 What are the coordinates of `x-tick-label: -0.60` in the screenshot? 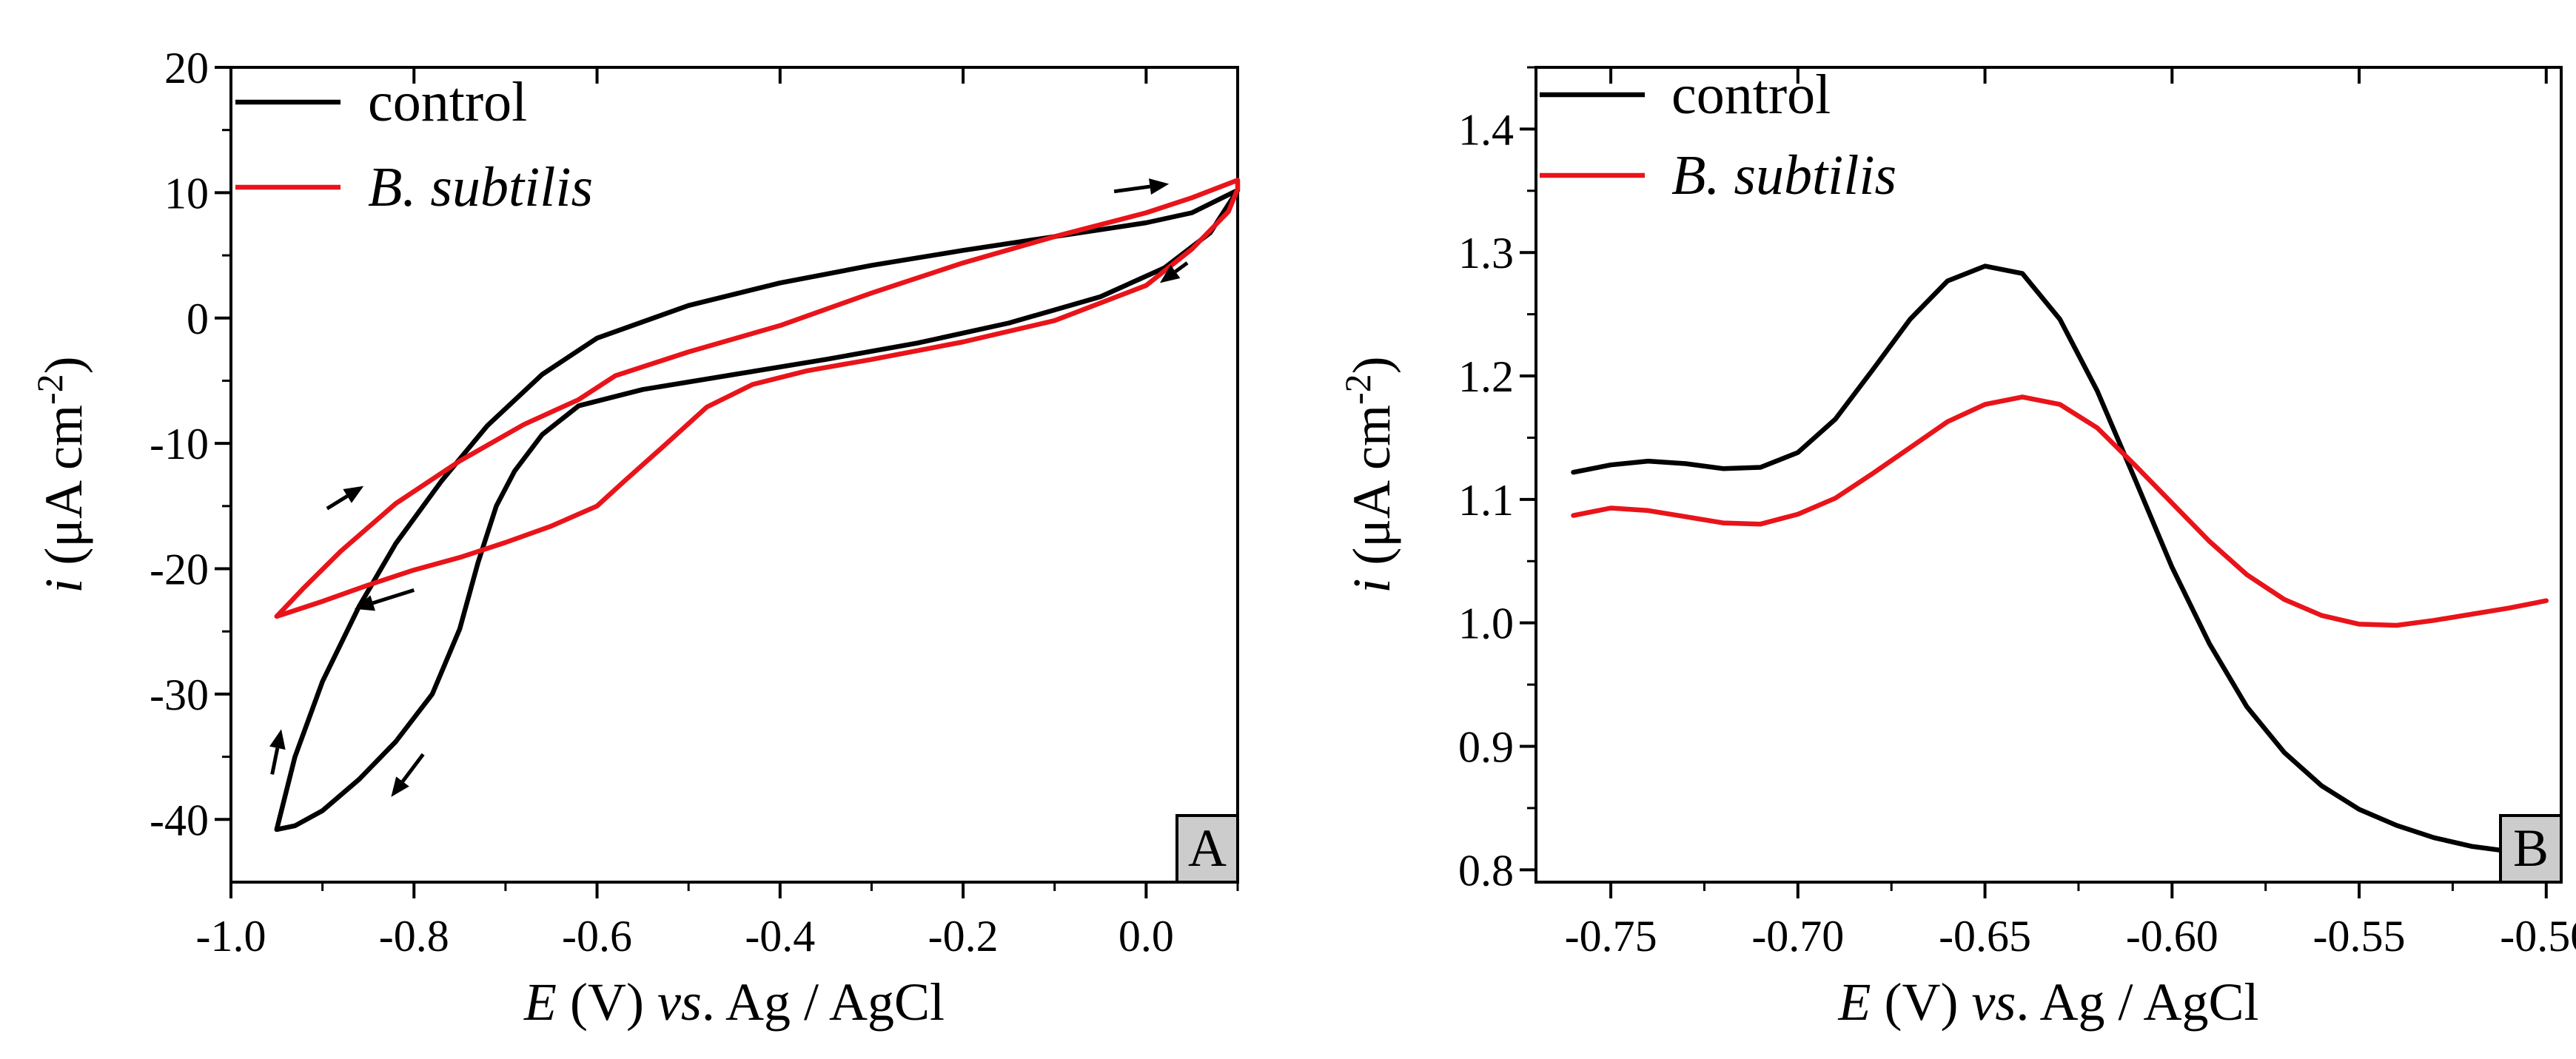 It's located at (2172, 936).